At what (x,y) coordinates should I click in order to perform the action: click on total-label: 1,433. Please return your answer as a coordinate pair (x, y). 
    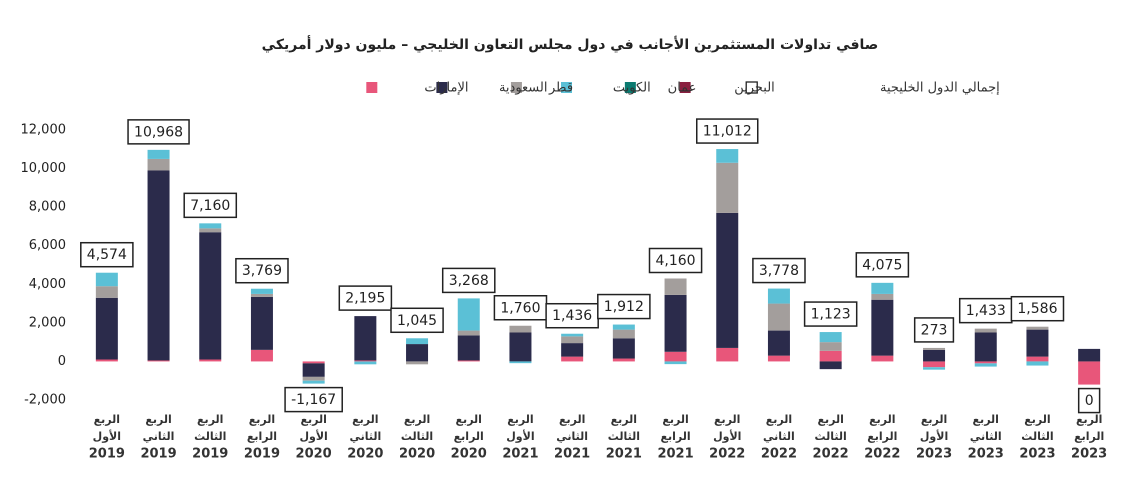
    Looking at the image, I should click on (986, 311).